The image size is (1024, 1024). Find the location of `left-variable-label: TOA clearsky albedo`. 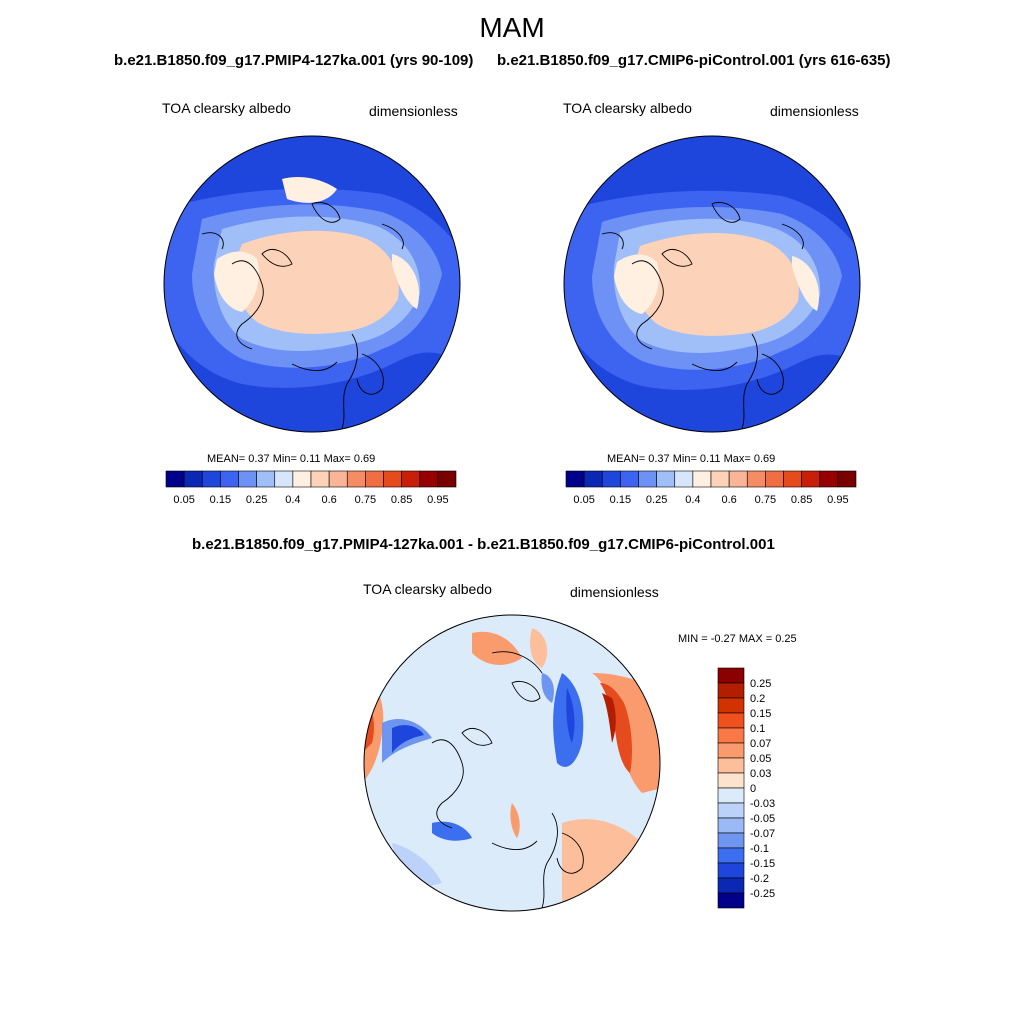

left-variable-label: TOA clearsky albedo is located at coordinates (226, 108).